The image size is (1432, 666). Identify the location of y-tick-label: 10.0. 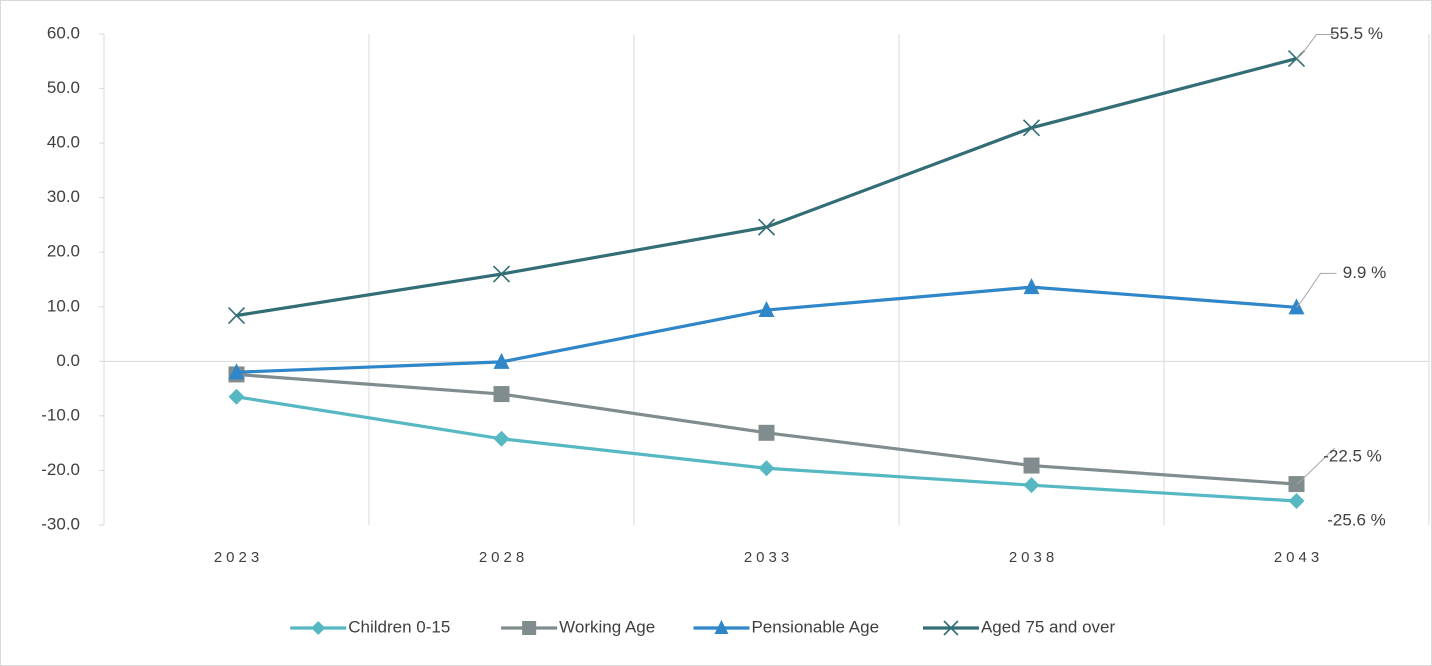
(63, 305).